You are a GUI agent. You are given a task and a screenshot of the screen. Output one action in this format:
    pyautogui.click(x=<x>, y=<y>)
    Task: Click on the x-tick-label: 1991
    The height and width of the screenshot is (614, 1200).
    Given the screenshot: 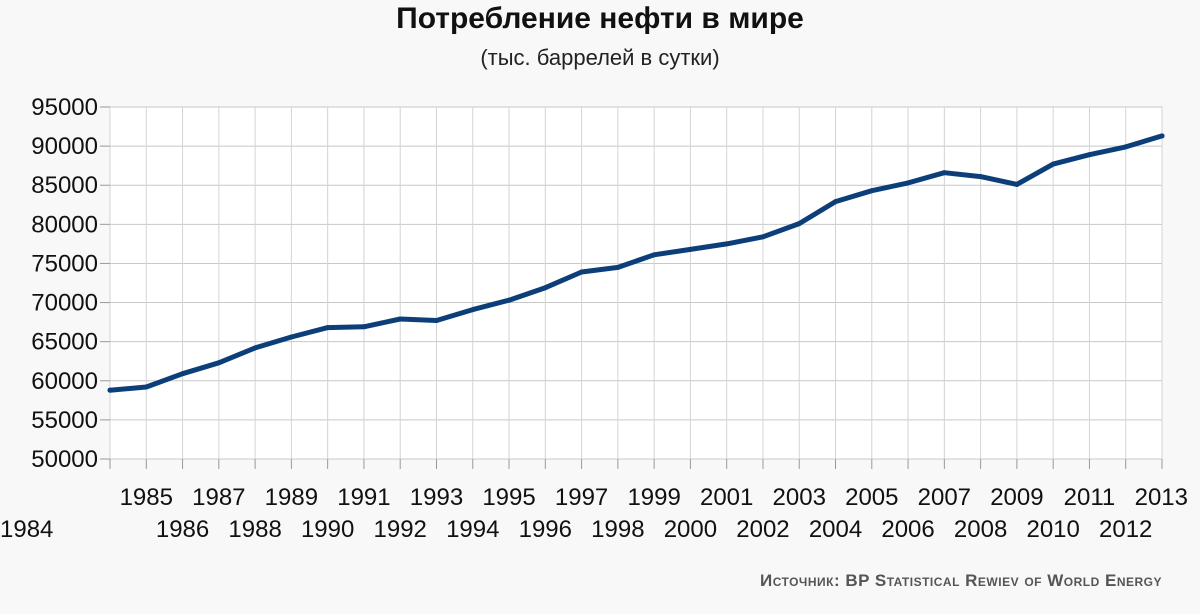 What is the action you would take?
    pyautogui.click(x=363, y=497)
    